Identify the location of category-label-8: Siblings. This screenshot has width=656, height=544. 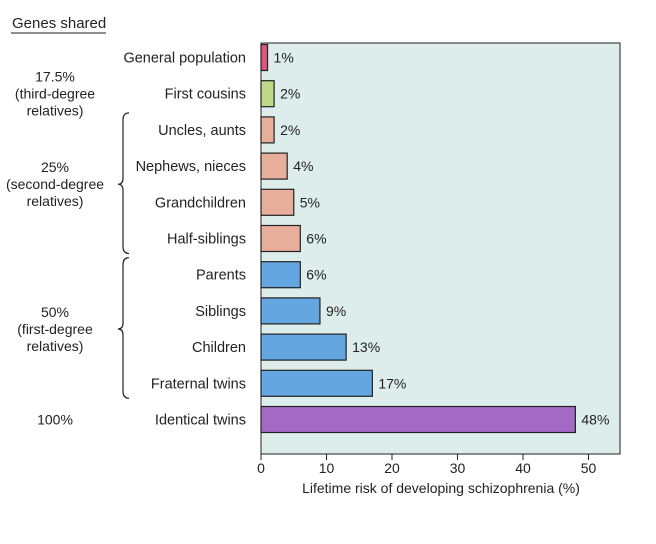
(220, 312).